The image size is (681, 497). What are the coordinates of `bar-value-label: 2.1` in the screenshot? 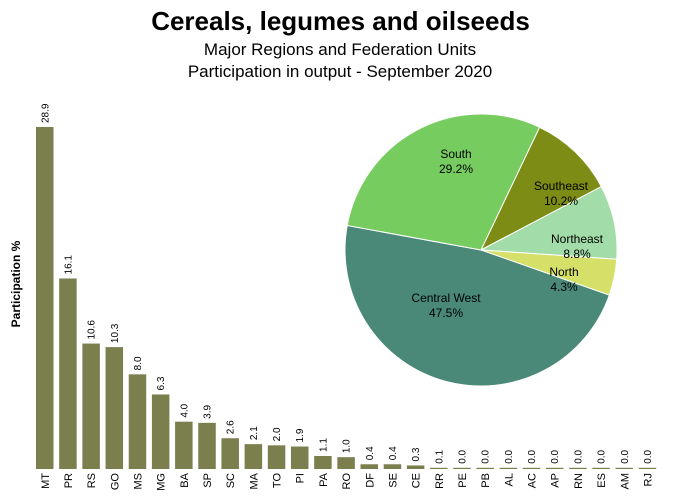 It's located at (254, 433).